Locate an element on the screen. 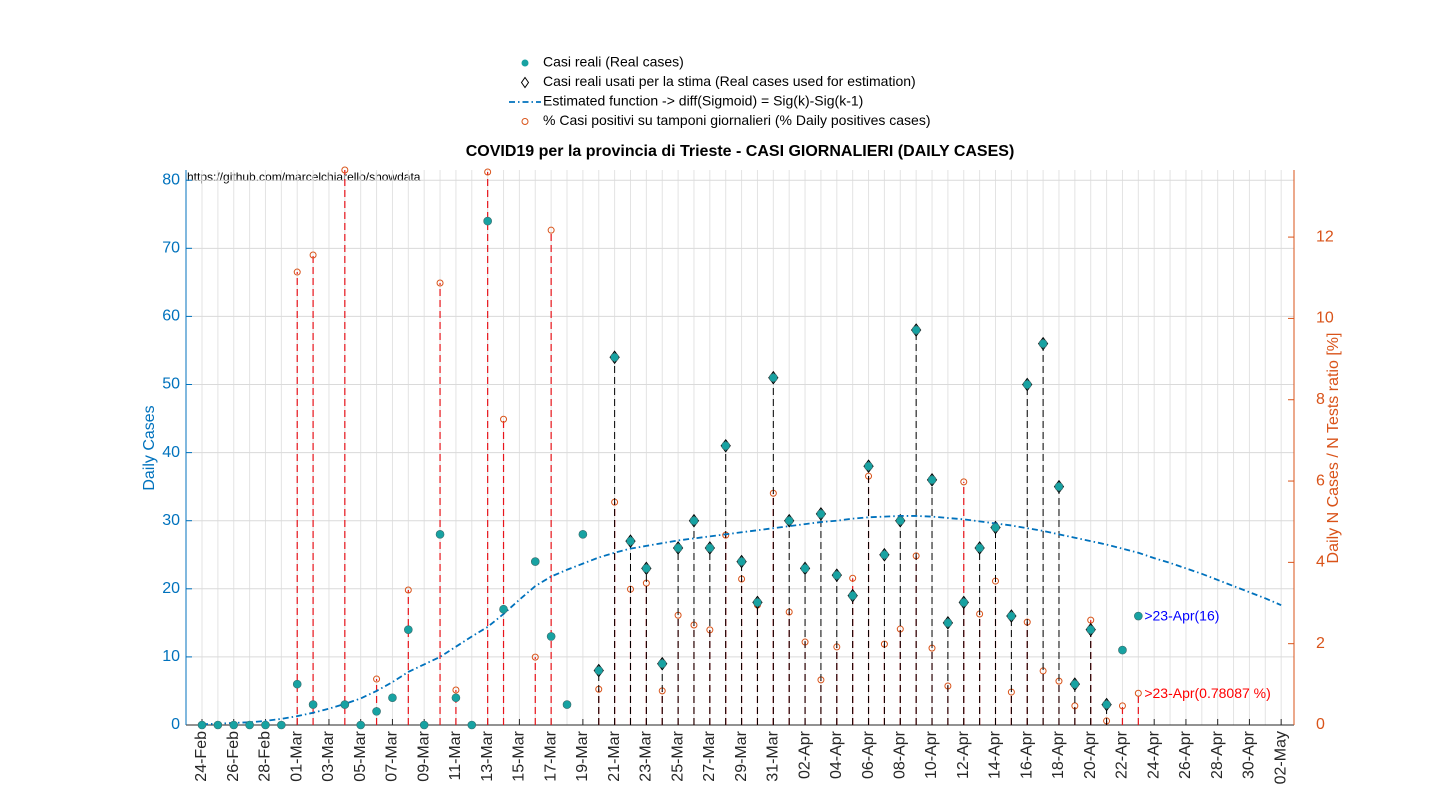 This screenshot has height=800, width=1430. x-tick-label: 21-Mar is located at coordinates (614, 755).